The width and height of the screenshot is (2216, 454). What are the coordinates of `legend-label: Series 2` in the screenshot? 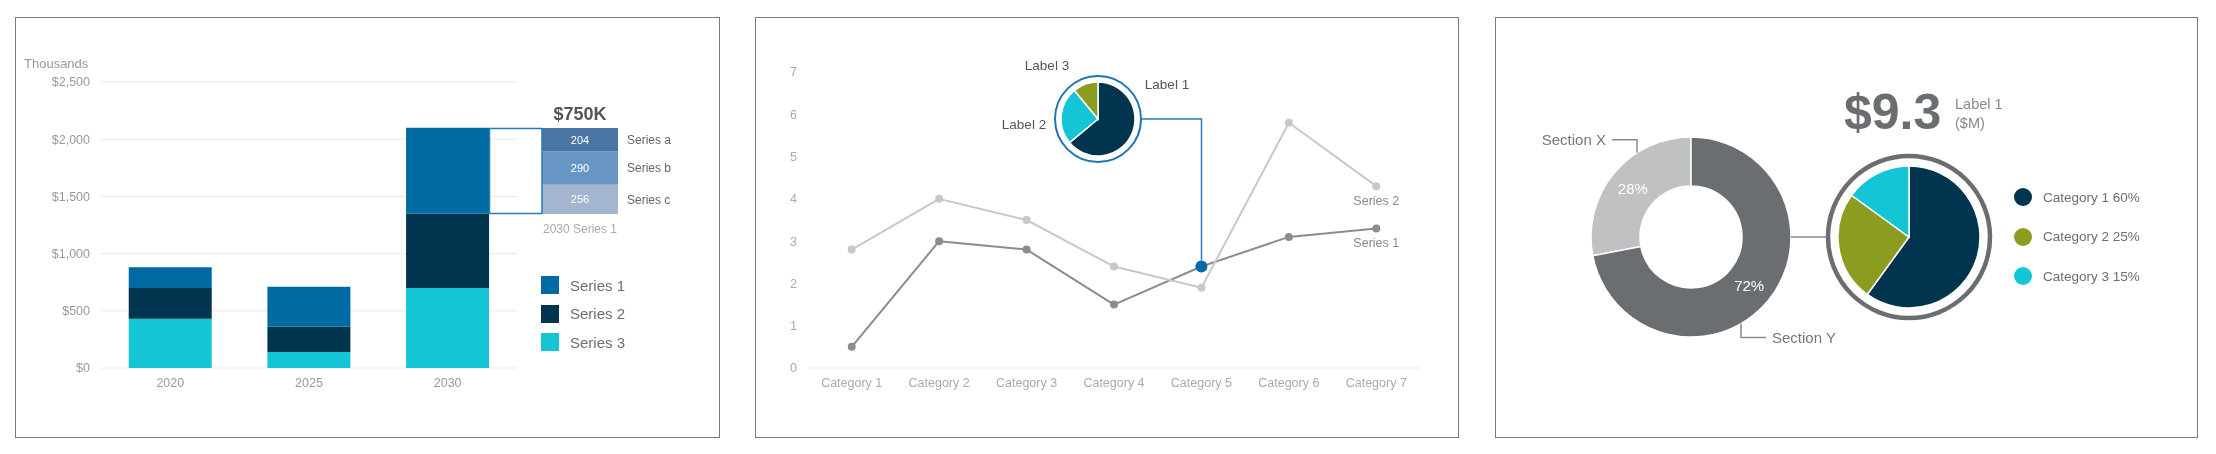 It's located at (598, 313).